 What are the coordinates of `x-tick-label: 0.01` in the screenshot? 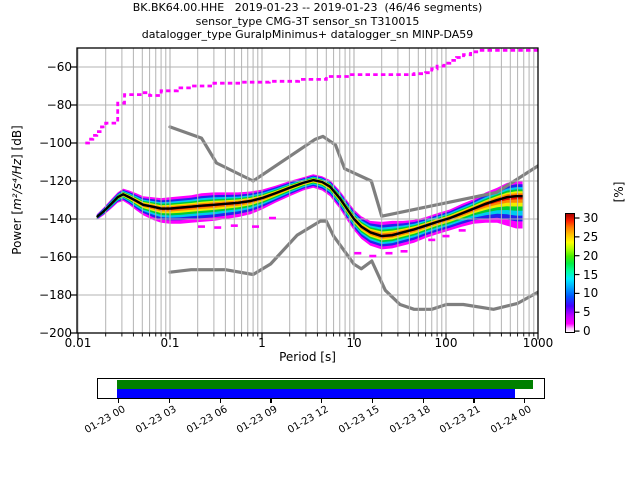 It's located at (78, 343).